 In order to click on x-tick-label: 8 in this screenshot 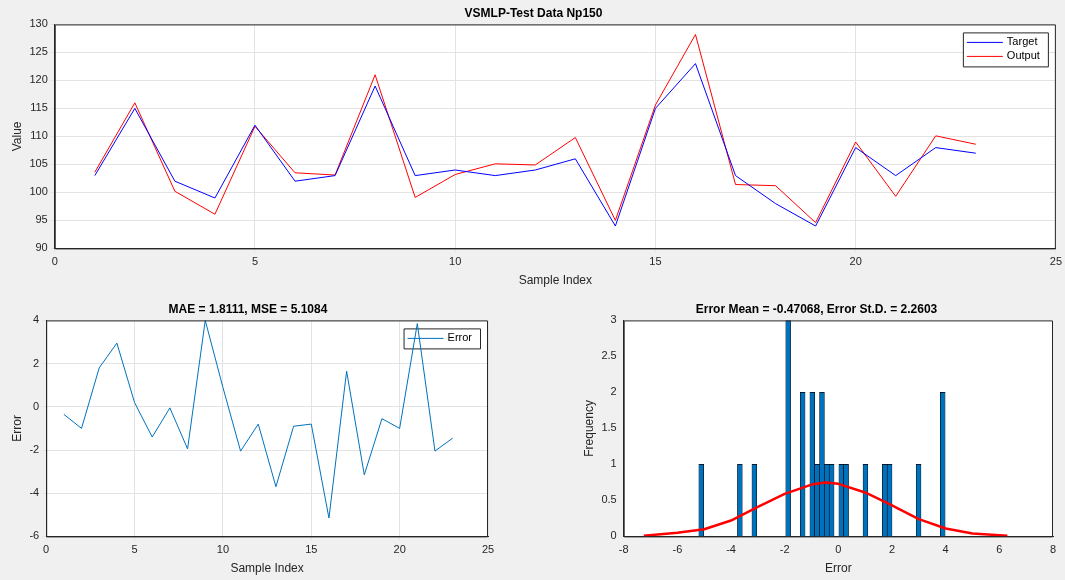, I will do `click(1053, 549)`.